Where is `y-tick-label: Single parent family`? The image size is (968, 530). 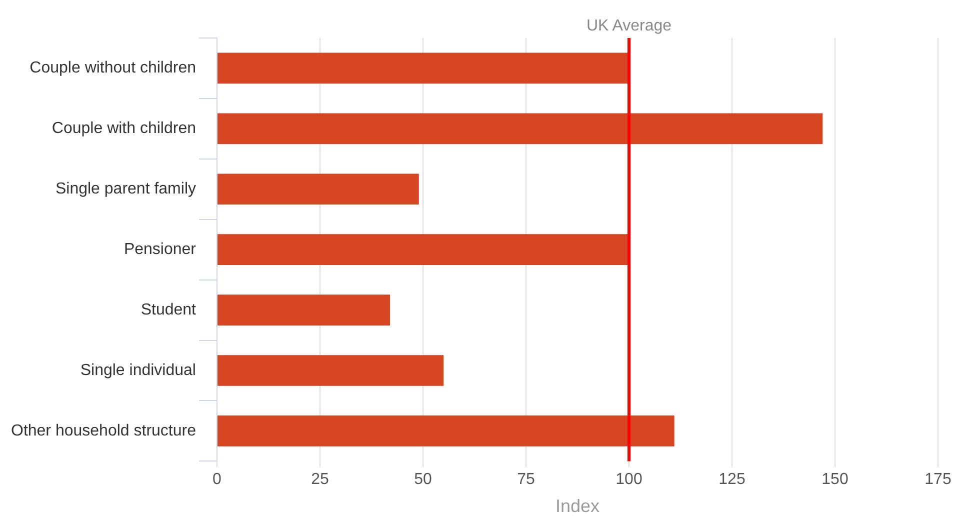
y-tick-label: Single parent family is located at coordinates (125, 189).